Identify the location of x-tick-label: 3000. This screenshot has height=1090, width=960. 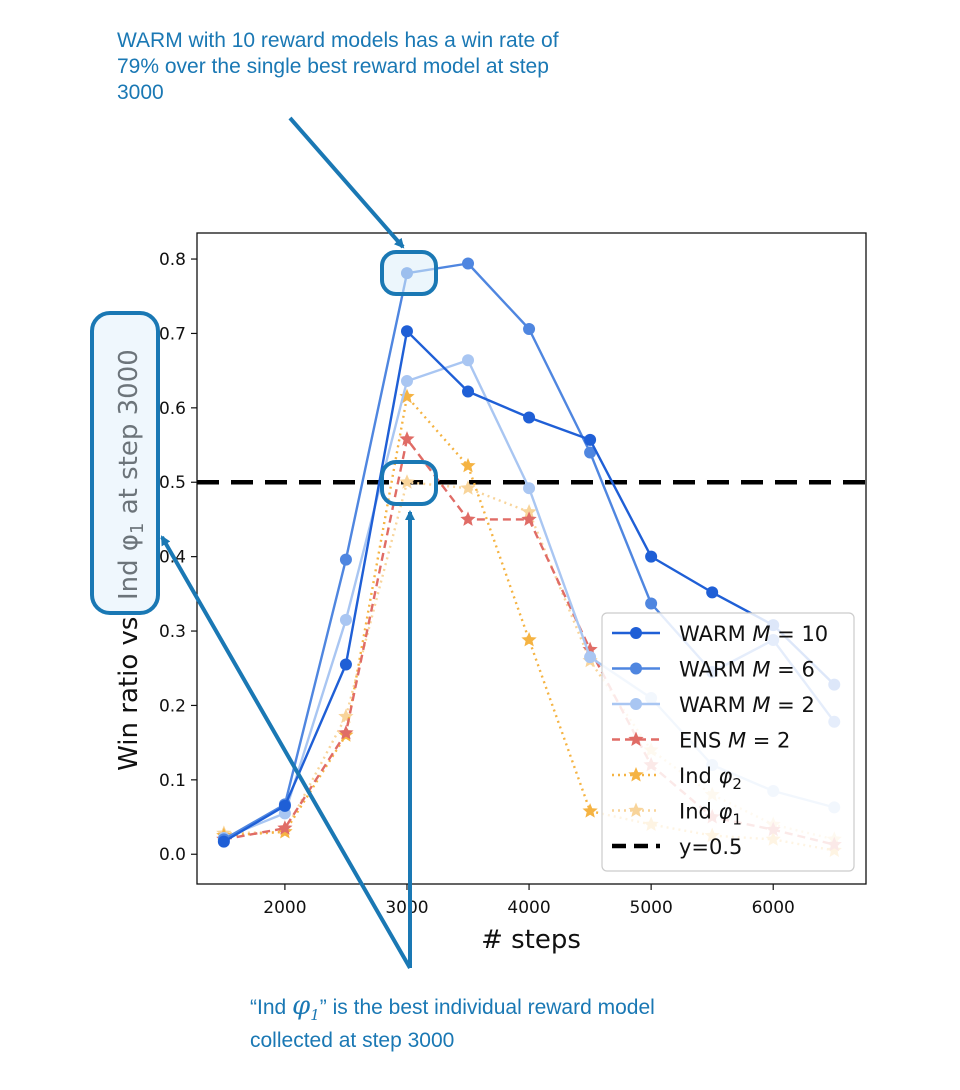
(406, 908).